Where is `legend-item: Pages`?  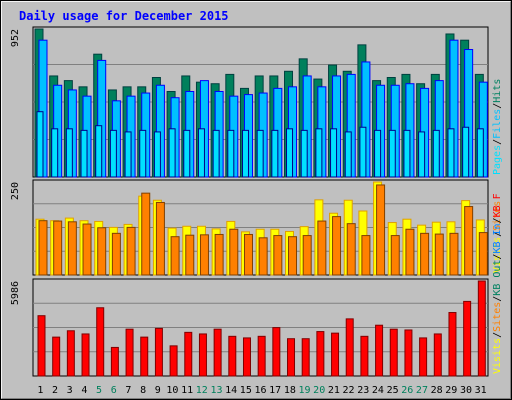
legend-item: Pages is located at coordinates (497, 160).